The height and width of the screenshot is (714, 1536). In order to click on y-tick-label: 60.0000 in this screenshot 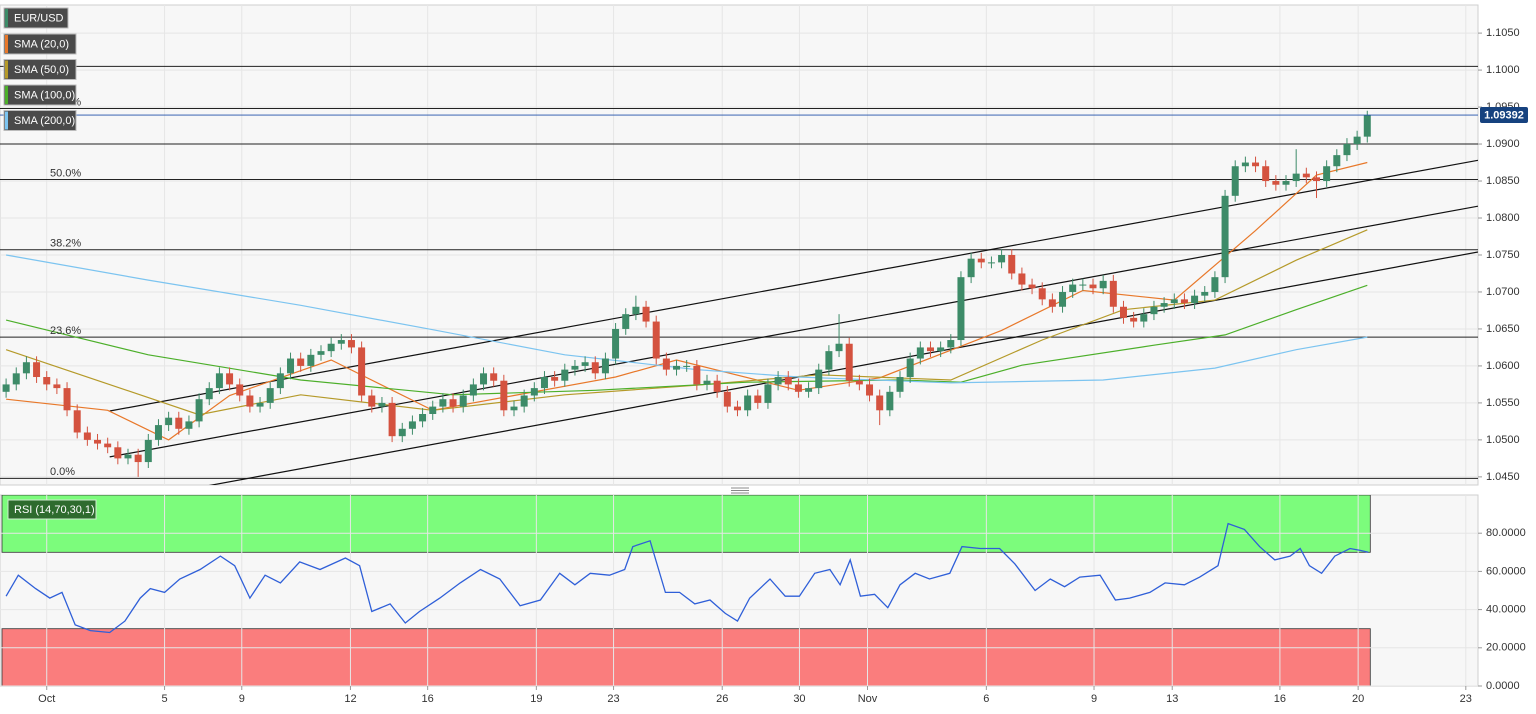, I will do `click(1506, 571)`.